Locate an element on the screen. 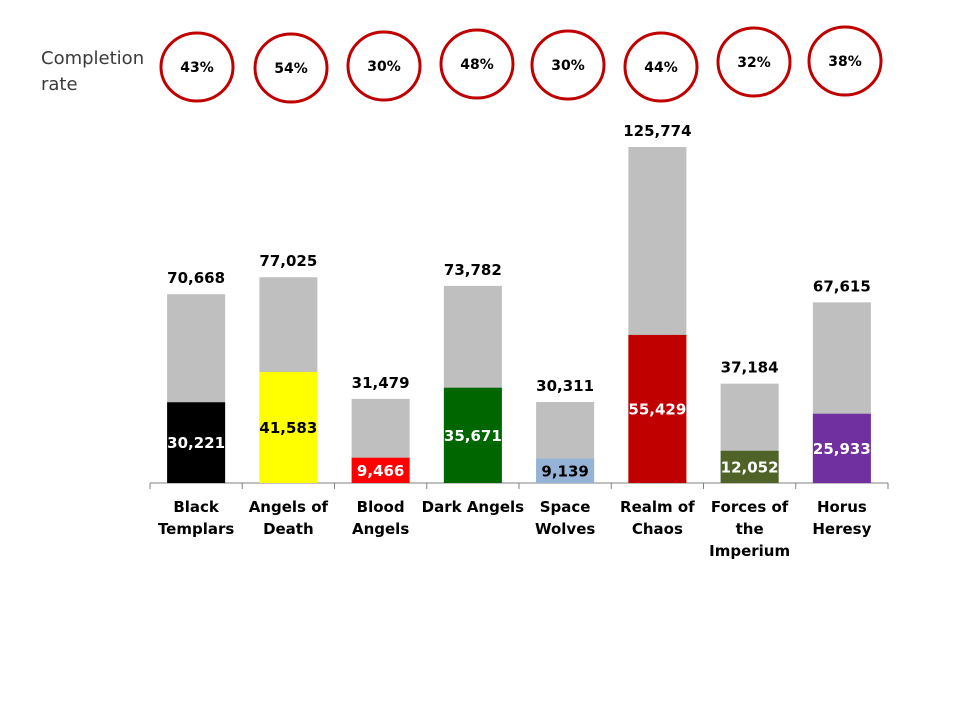  category-label: Dark Angels is located at coordinates (473, 507).